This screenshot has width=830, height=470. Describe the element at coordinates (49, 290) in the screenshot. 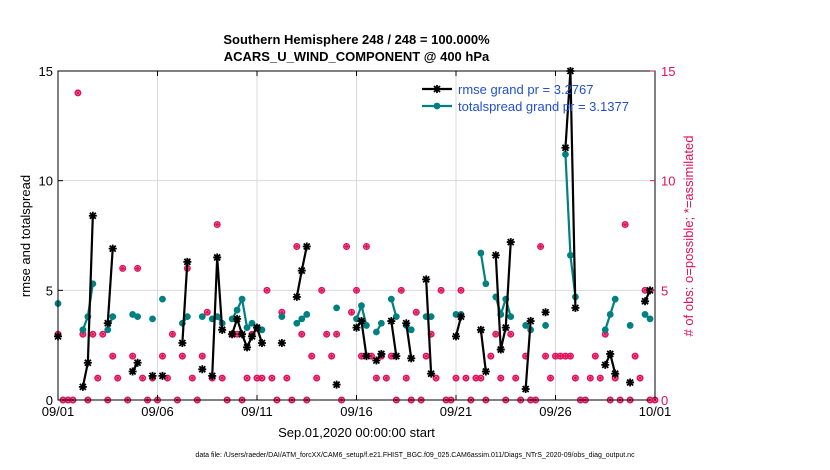

I see `y-tick-label: 5` at that location.